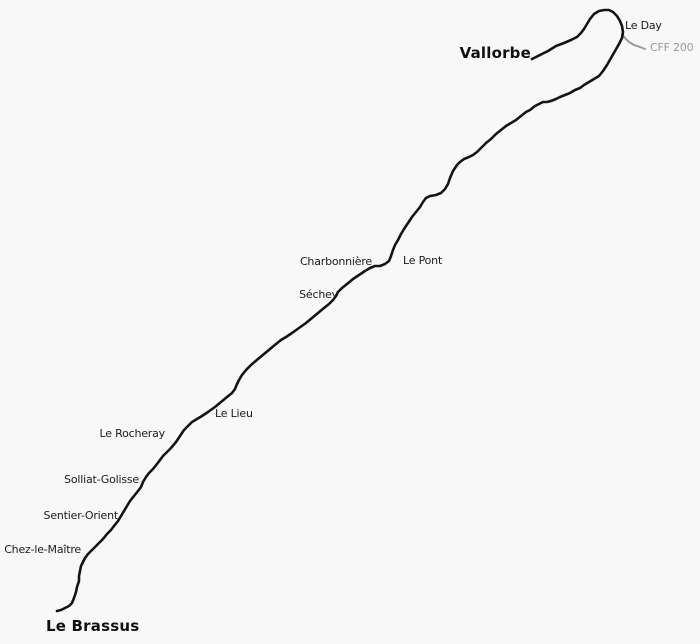  I want to click on station-label-sechey: Séchey, so click(318, 294).